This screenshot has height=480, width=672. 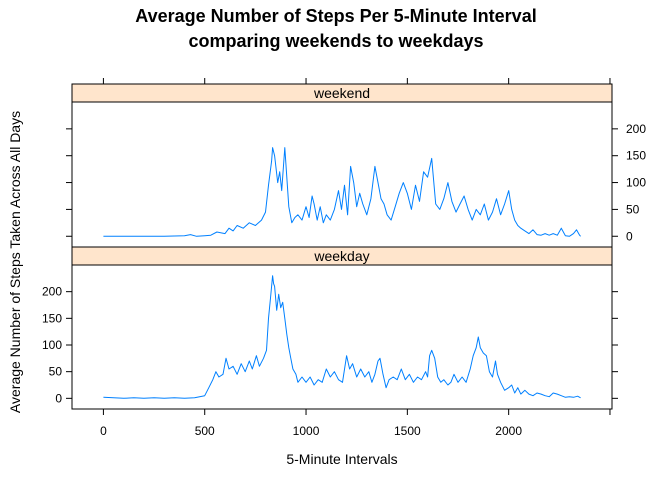 I want to click on x-tick-label: 2000, so click(x=508, y=431).